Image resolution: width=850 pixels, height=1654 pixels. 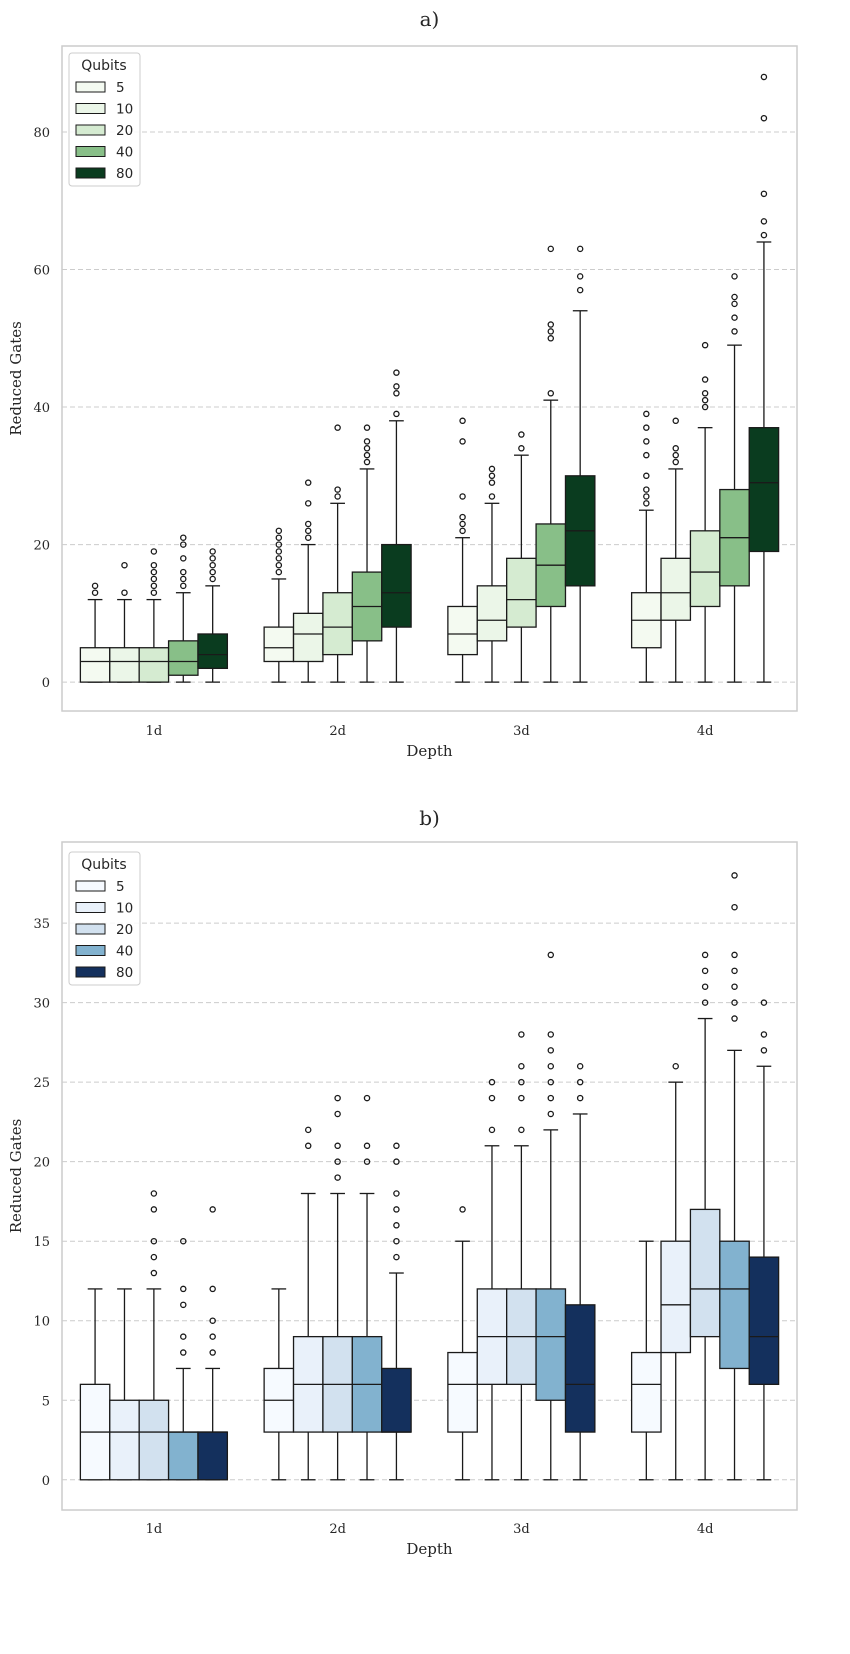 What do you see at coordinates (124, 110) in the screenshot?
I see `legend-label: 10` at bounding box center [124, 110].